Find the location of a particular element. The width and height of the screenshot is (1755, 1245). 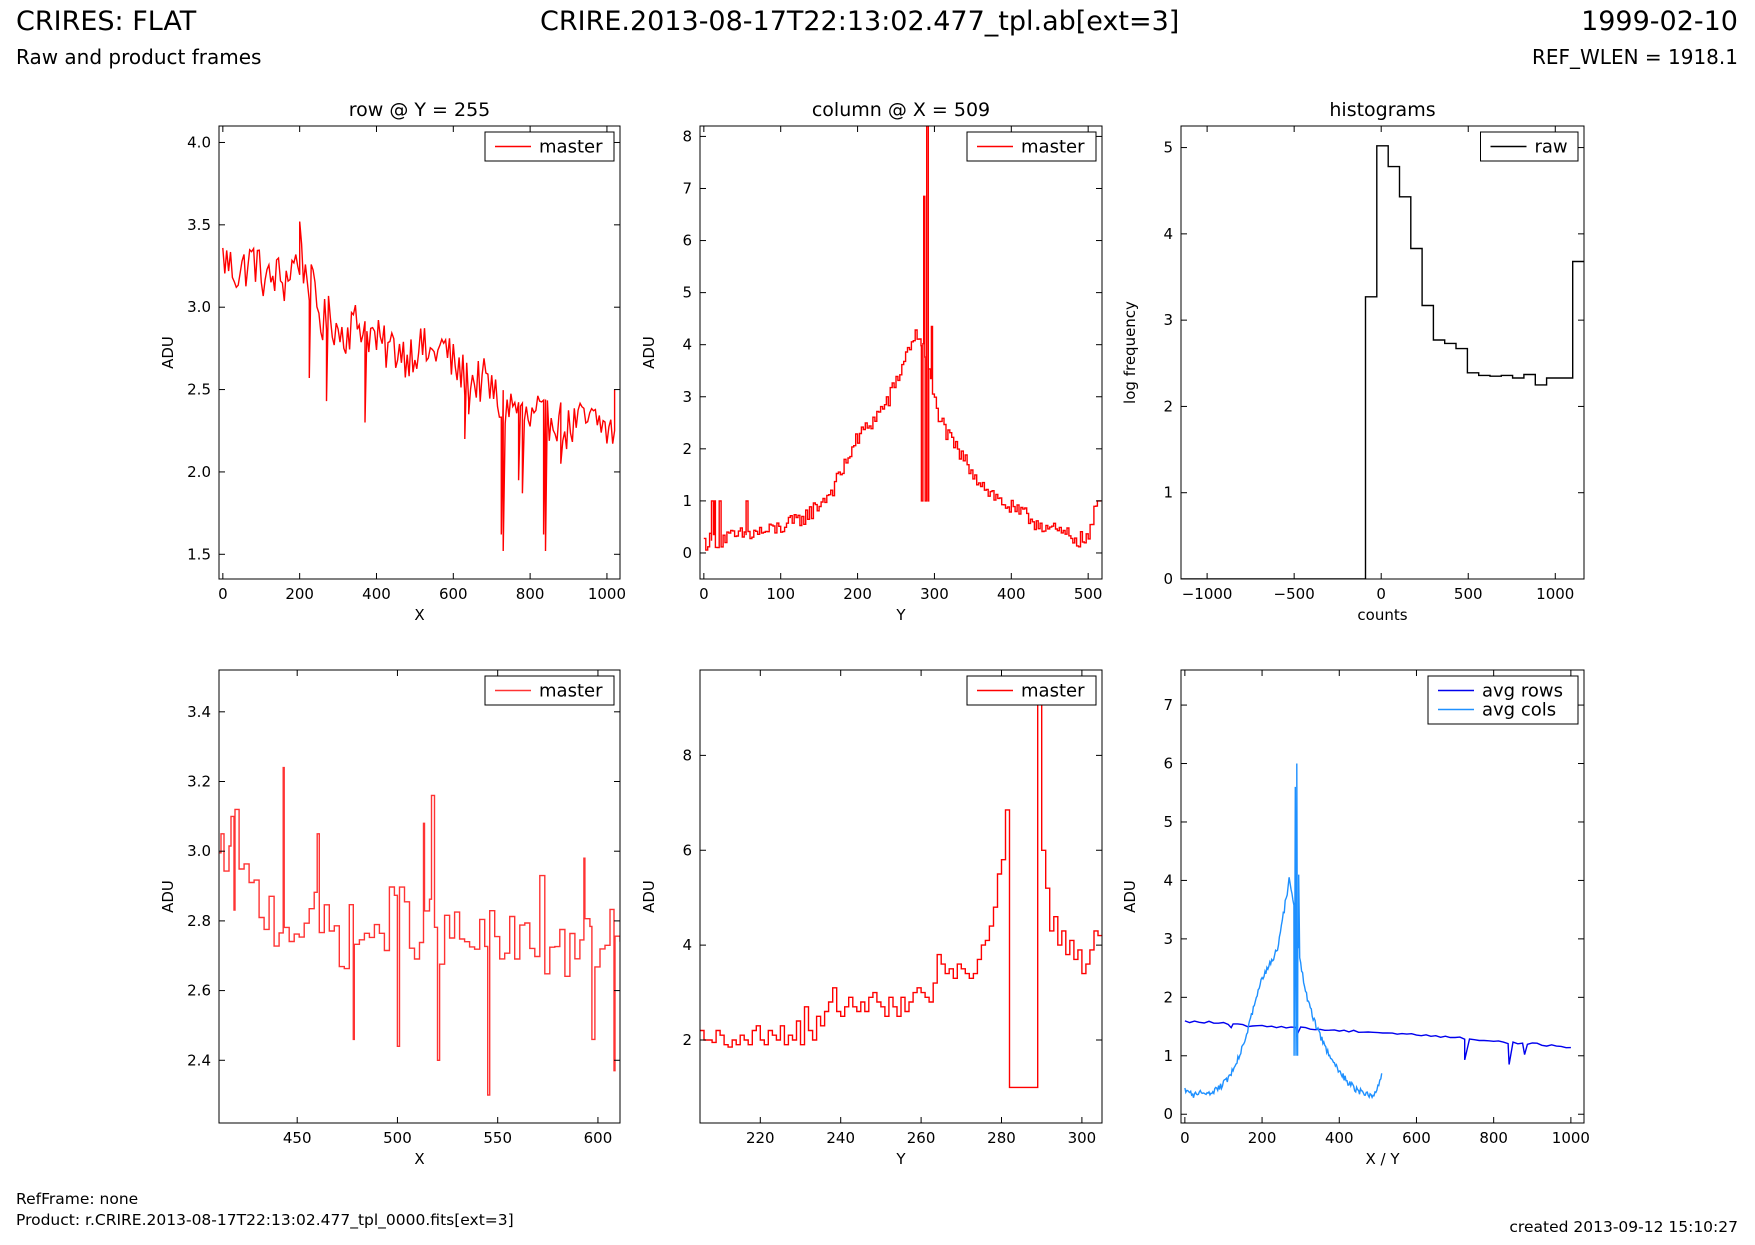

date-title: 1999-02-10 is located at coordinates (1659, 21).